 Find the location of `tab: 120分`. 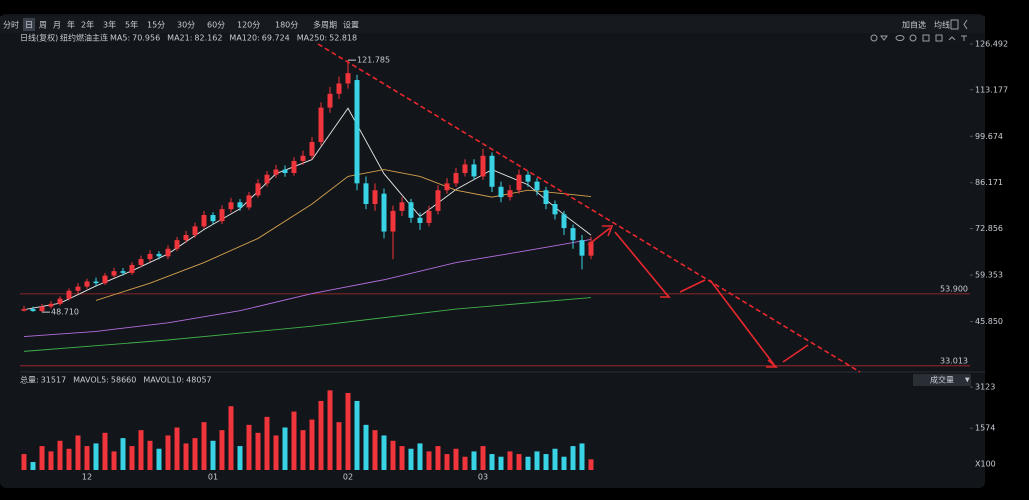

tab: 120分 is located at coordinates (248, 25).